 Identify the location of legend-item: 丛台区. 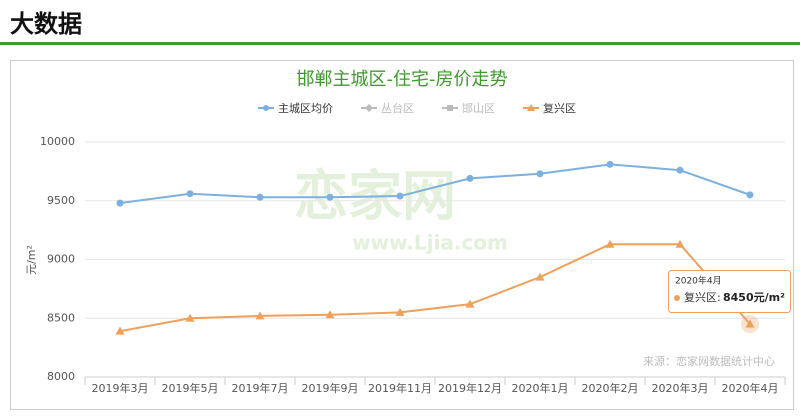
(387, 108).